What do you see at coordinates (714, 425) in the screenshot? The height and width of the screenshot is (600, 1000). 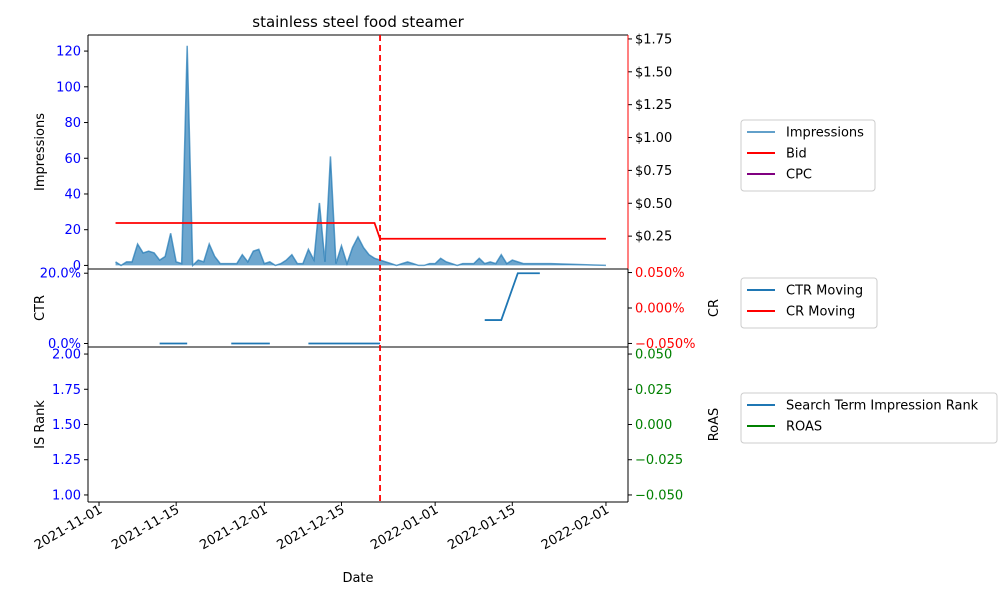 I see `y-right-axis-label: RoAS` at bounding box center [714, 425].